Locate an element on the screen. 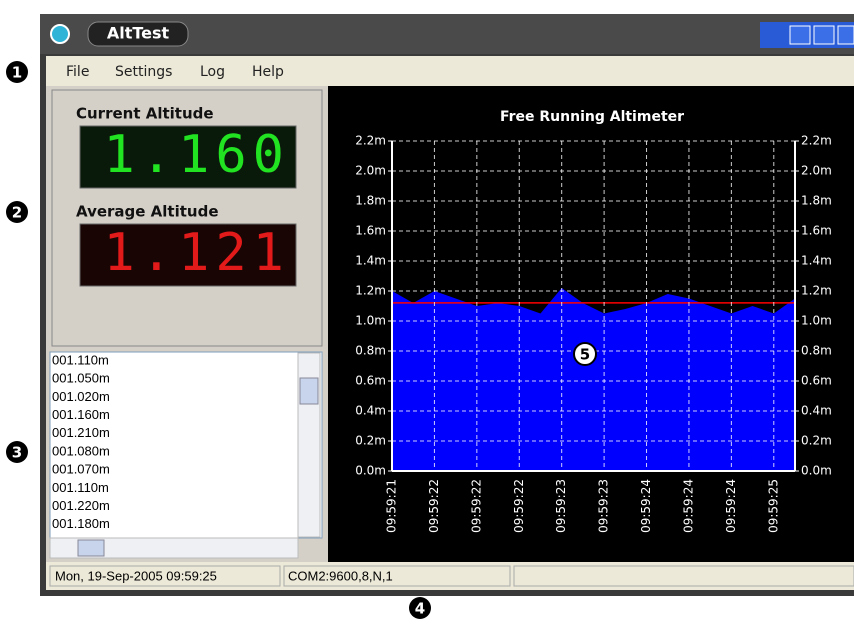 Image resolution: width=854 pixels, height=626 pixels. y-tick-label: 0.0m is located at coordinates (370, 471).